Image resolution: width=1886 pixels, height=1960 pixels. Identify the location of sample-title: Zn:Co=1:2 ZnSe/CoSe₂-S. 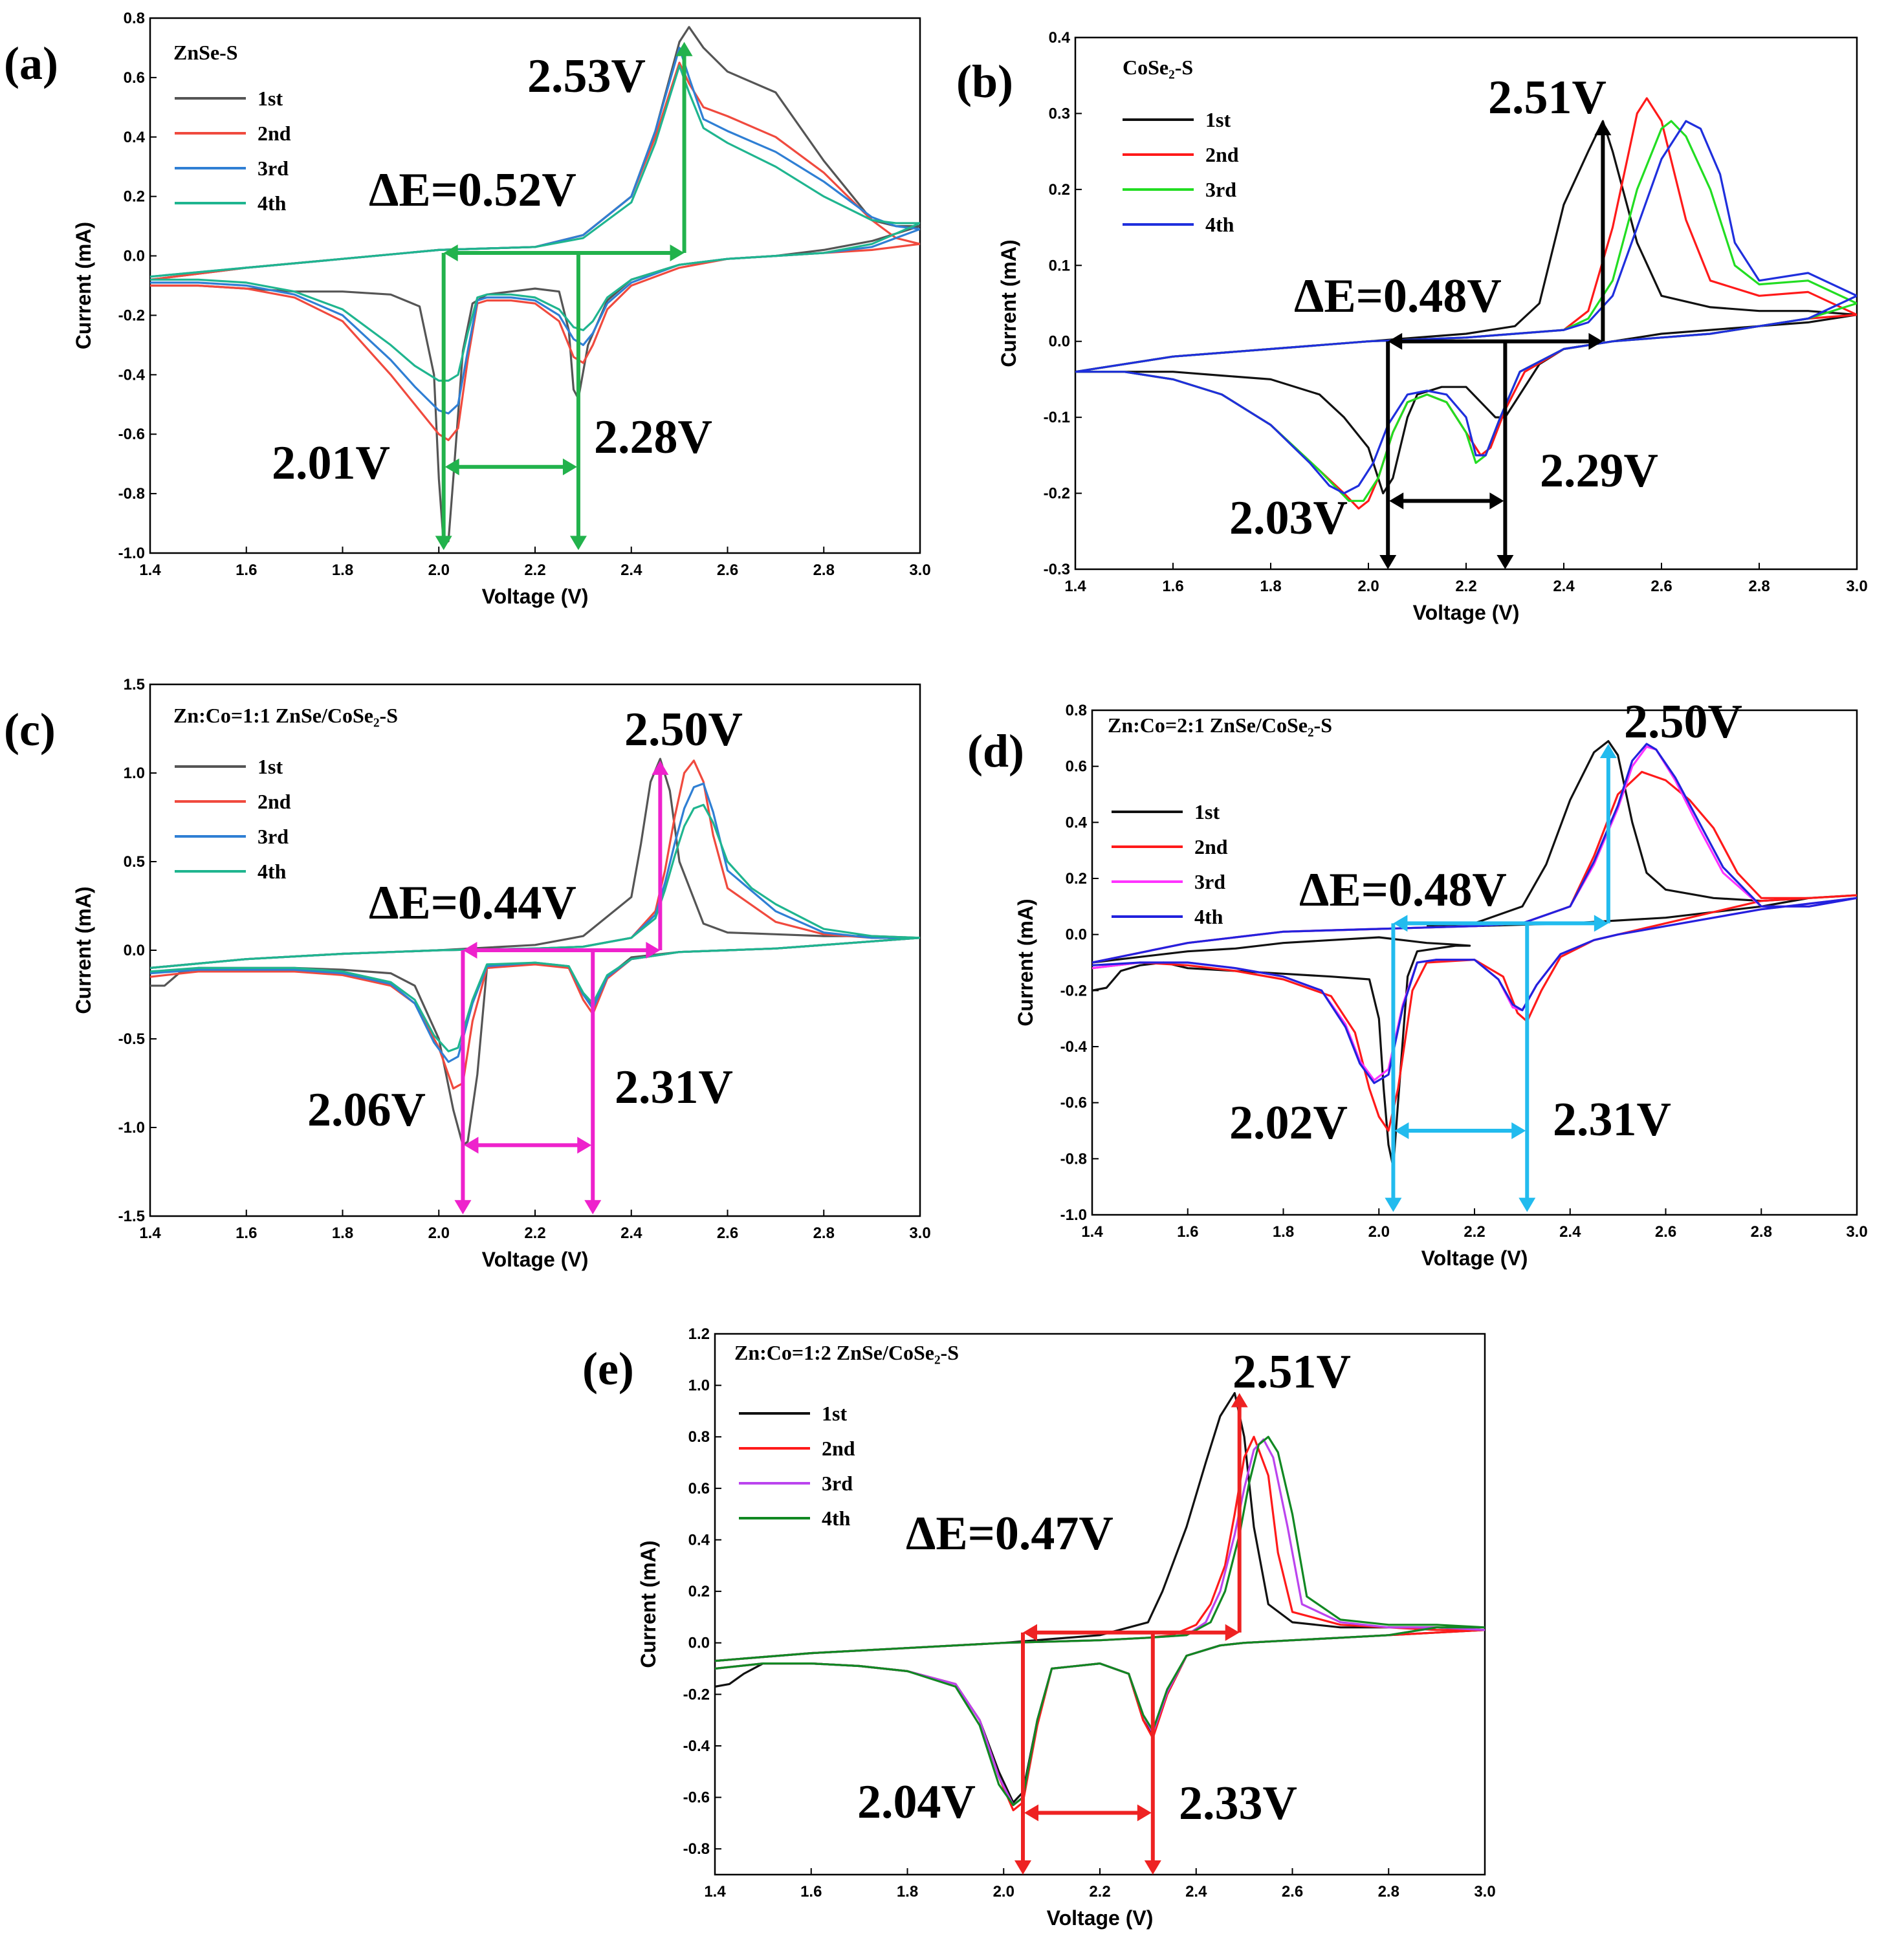
(846, 1352).